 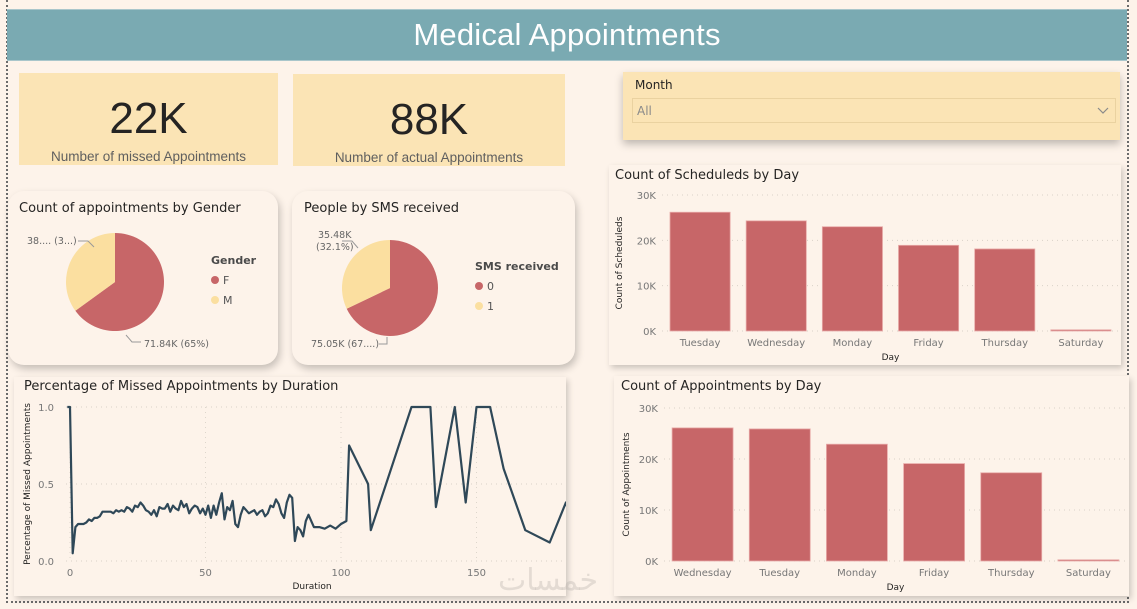 I want to click on kpi-label: Number of actual Appointments, so click(x=429, y=157).